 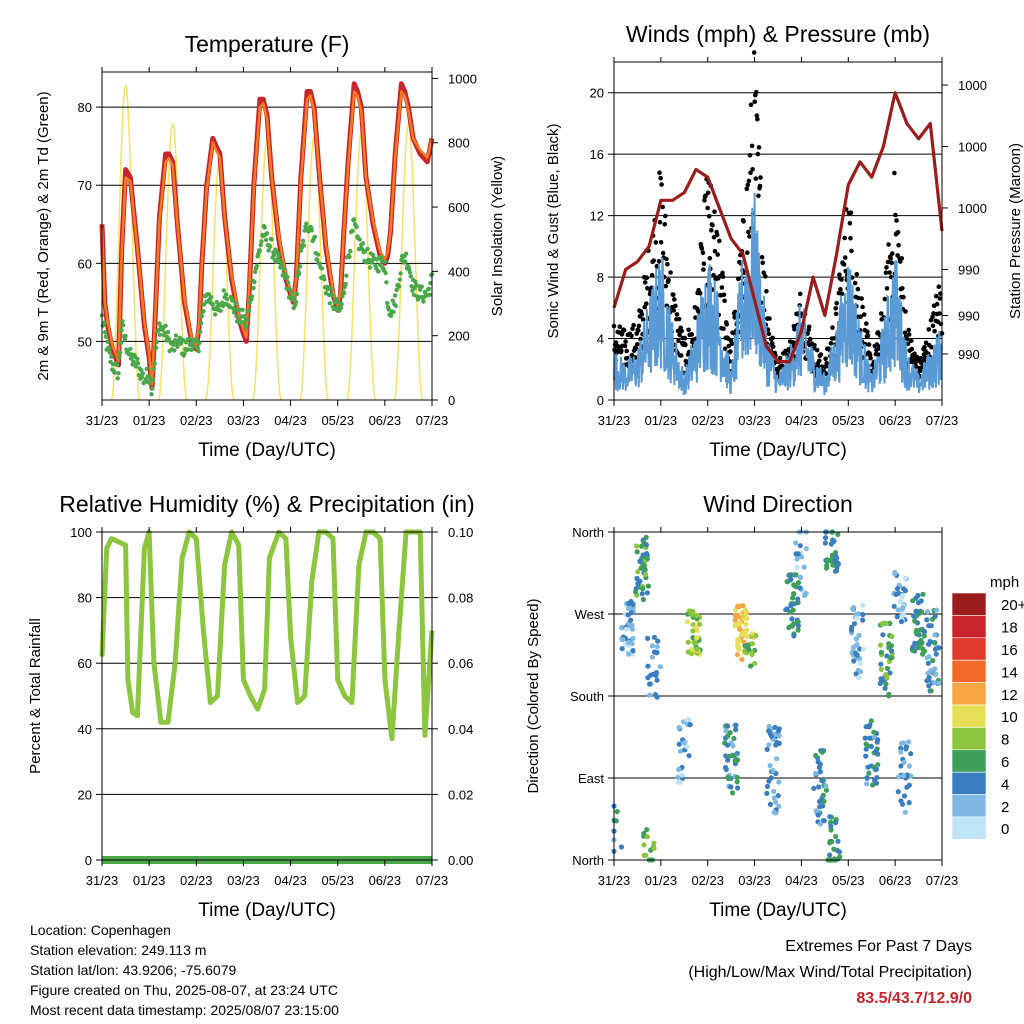 What do you see at coordinates (459, 207) in the screenshot?
I see `solar-ytick-label: 600` at bounding box center [459, 207].